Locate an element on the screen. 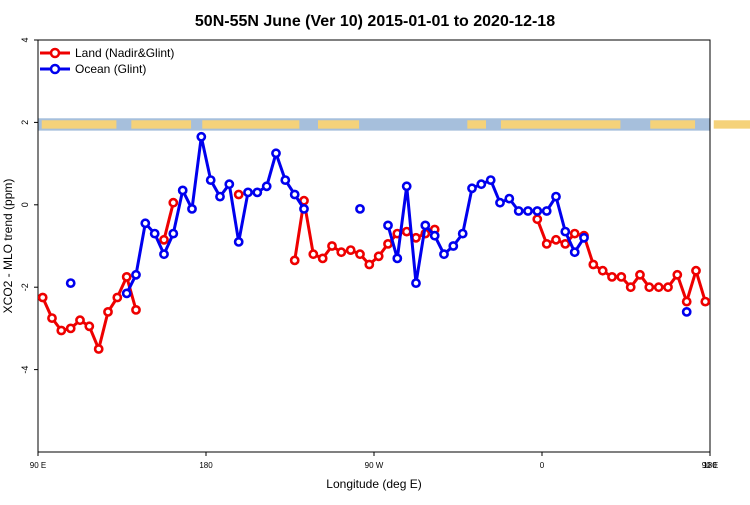  y-tick-label: -4 is located at coordinates (25, 370).